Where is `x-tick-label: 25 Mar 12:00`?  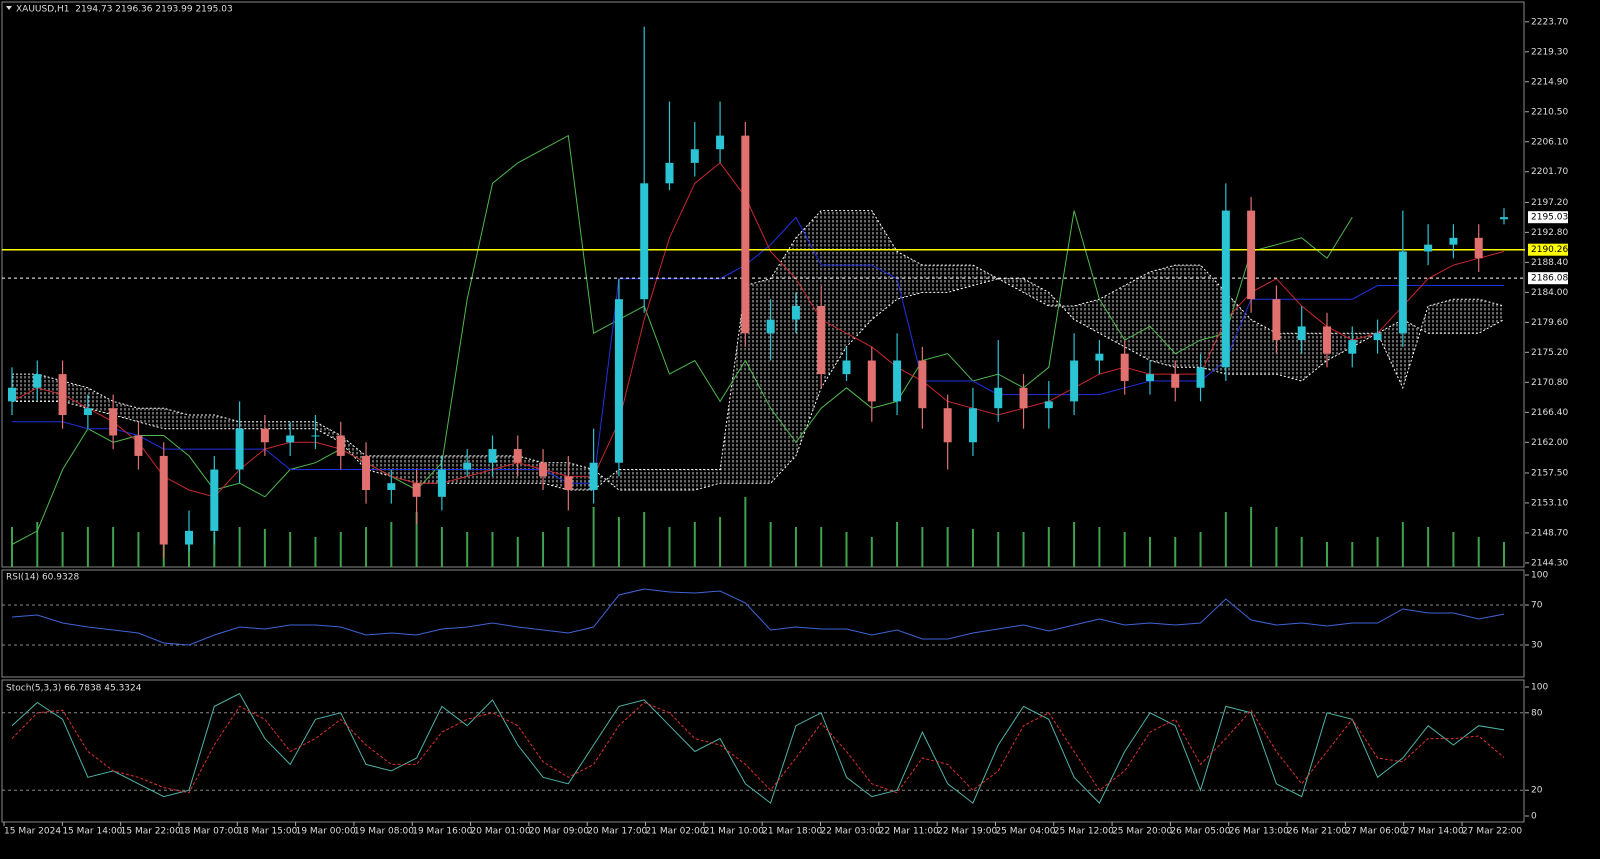 x-tick-label: 25 Mar 12:00 is located at coordinates (1084, 832).